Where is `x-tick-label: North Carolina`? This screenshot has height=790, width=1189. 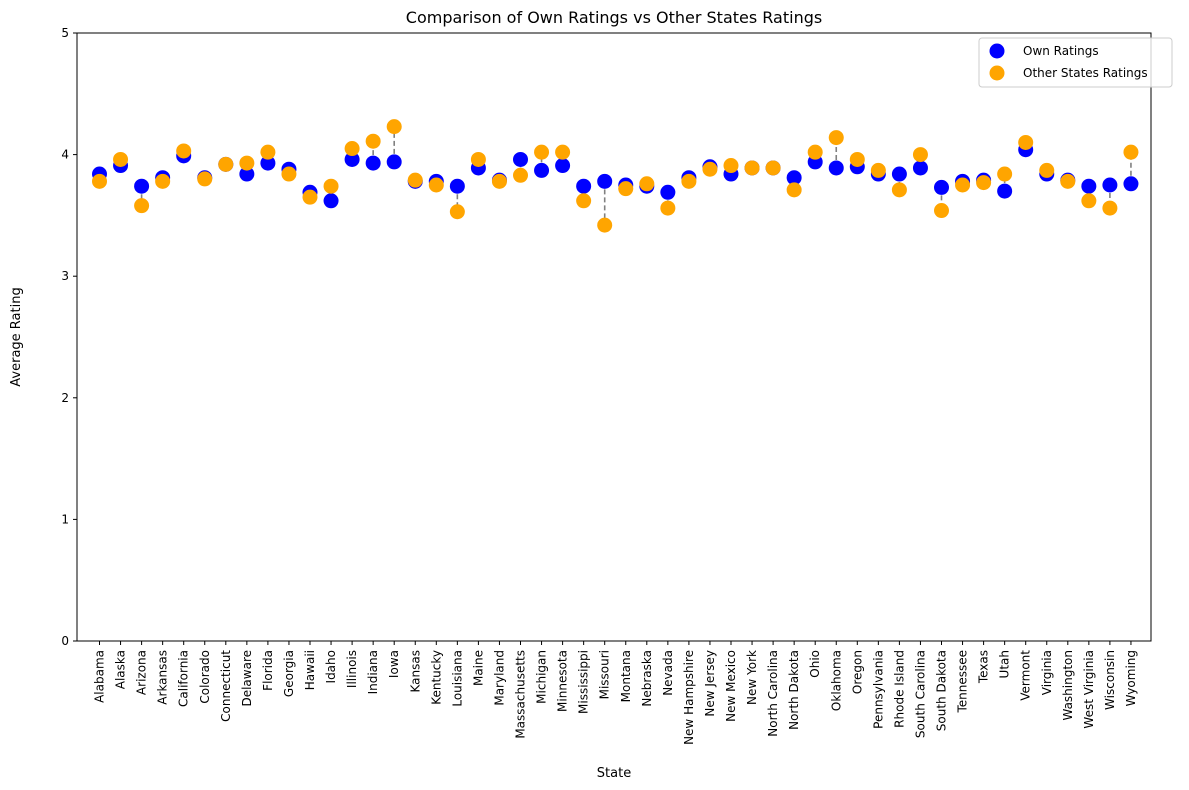
x-tick-label: North Carolina is located at coordinates (773, 693).